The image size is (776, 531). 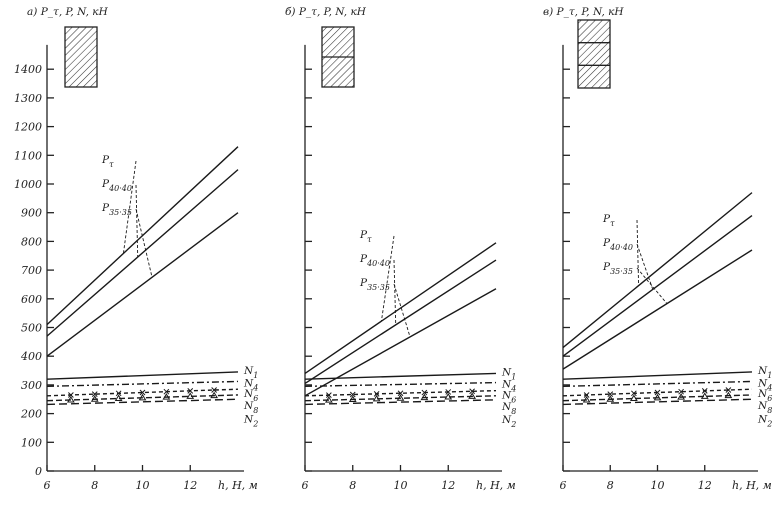 I want to click on series-label-n-8: N8, so click(x=508, y=408).